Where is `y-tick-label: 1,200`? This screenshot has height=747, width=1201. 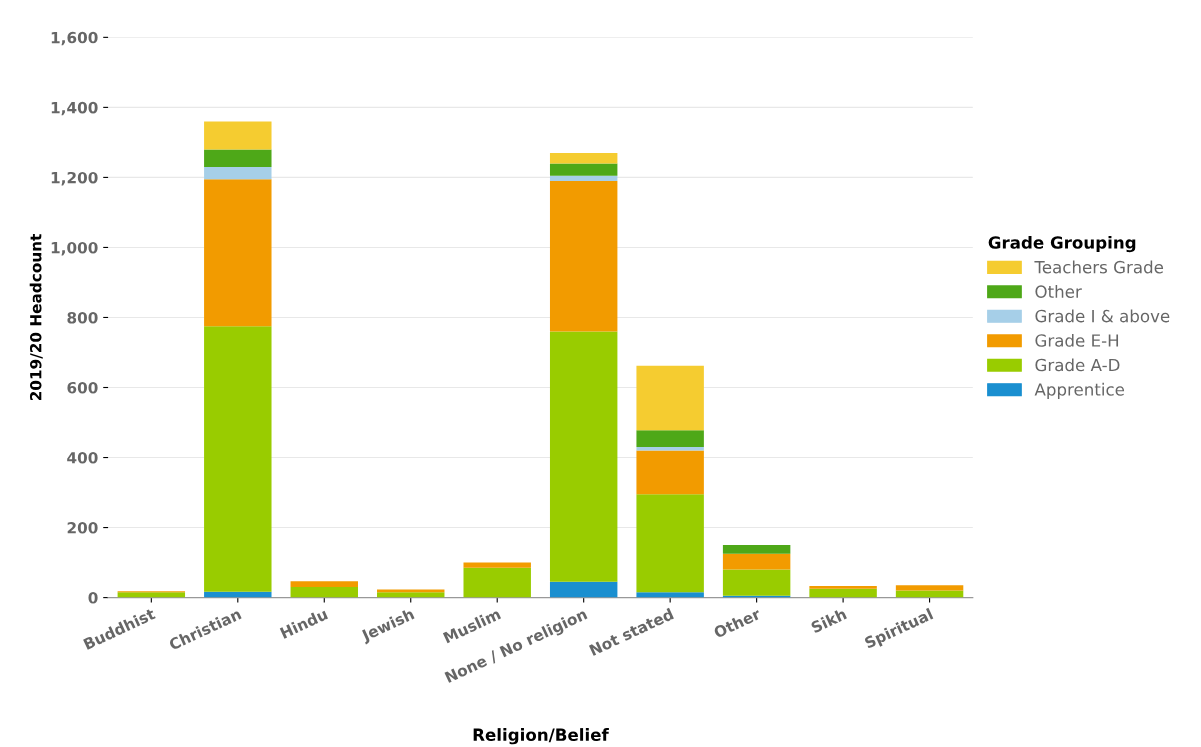
y-tick-label: 1,200 is located at coordinates (74, 178).